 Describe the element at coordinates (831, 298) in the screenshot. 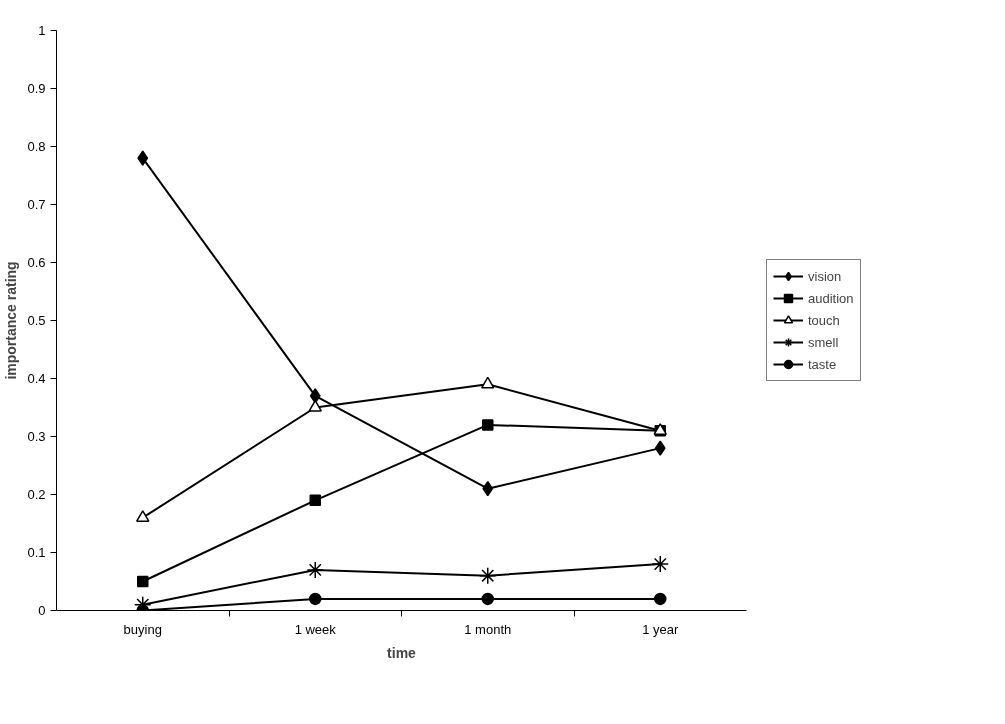

I see `legend-label: audition` at that location.